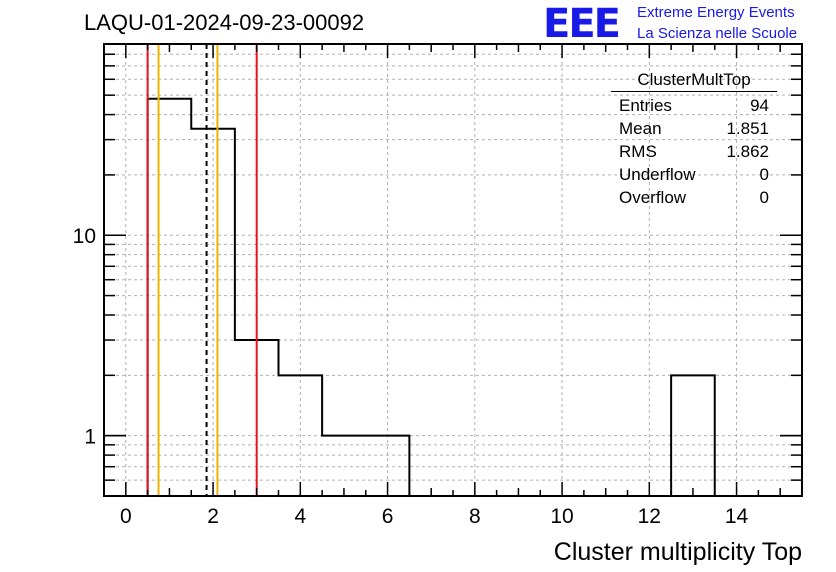 The image size is (836, 572). What do you see at coordinates (694, 81) in the screenshot?
I see `stats-title: ClusterMultTop` at bounding box center [694, 81].